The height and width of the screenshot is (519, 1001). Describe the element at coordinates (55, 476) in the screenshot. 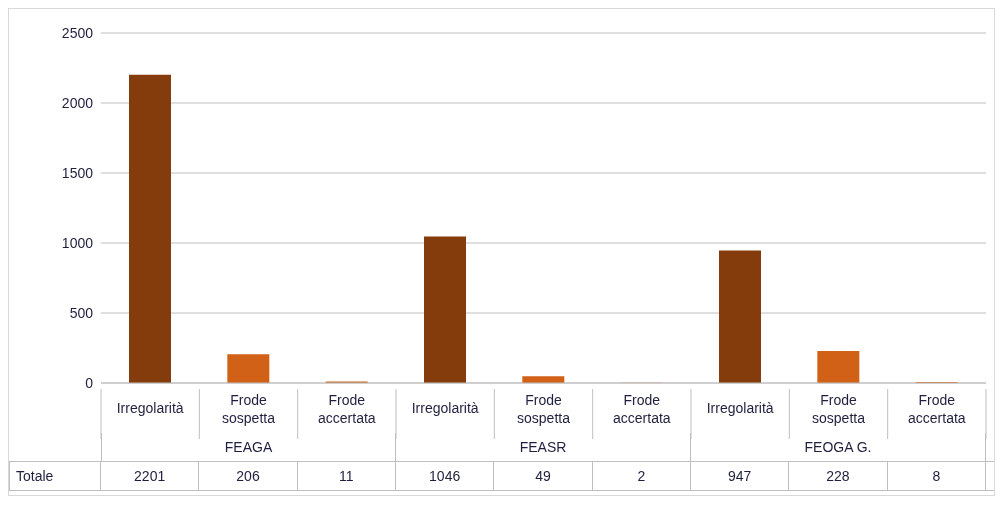

I see `text: Totale` at that location.